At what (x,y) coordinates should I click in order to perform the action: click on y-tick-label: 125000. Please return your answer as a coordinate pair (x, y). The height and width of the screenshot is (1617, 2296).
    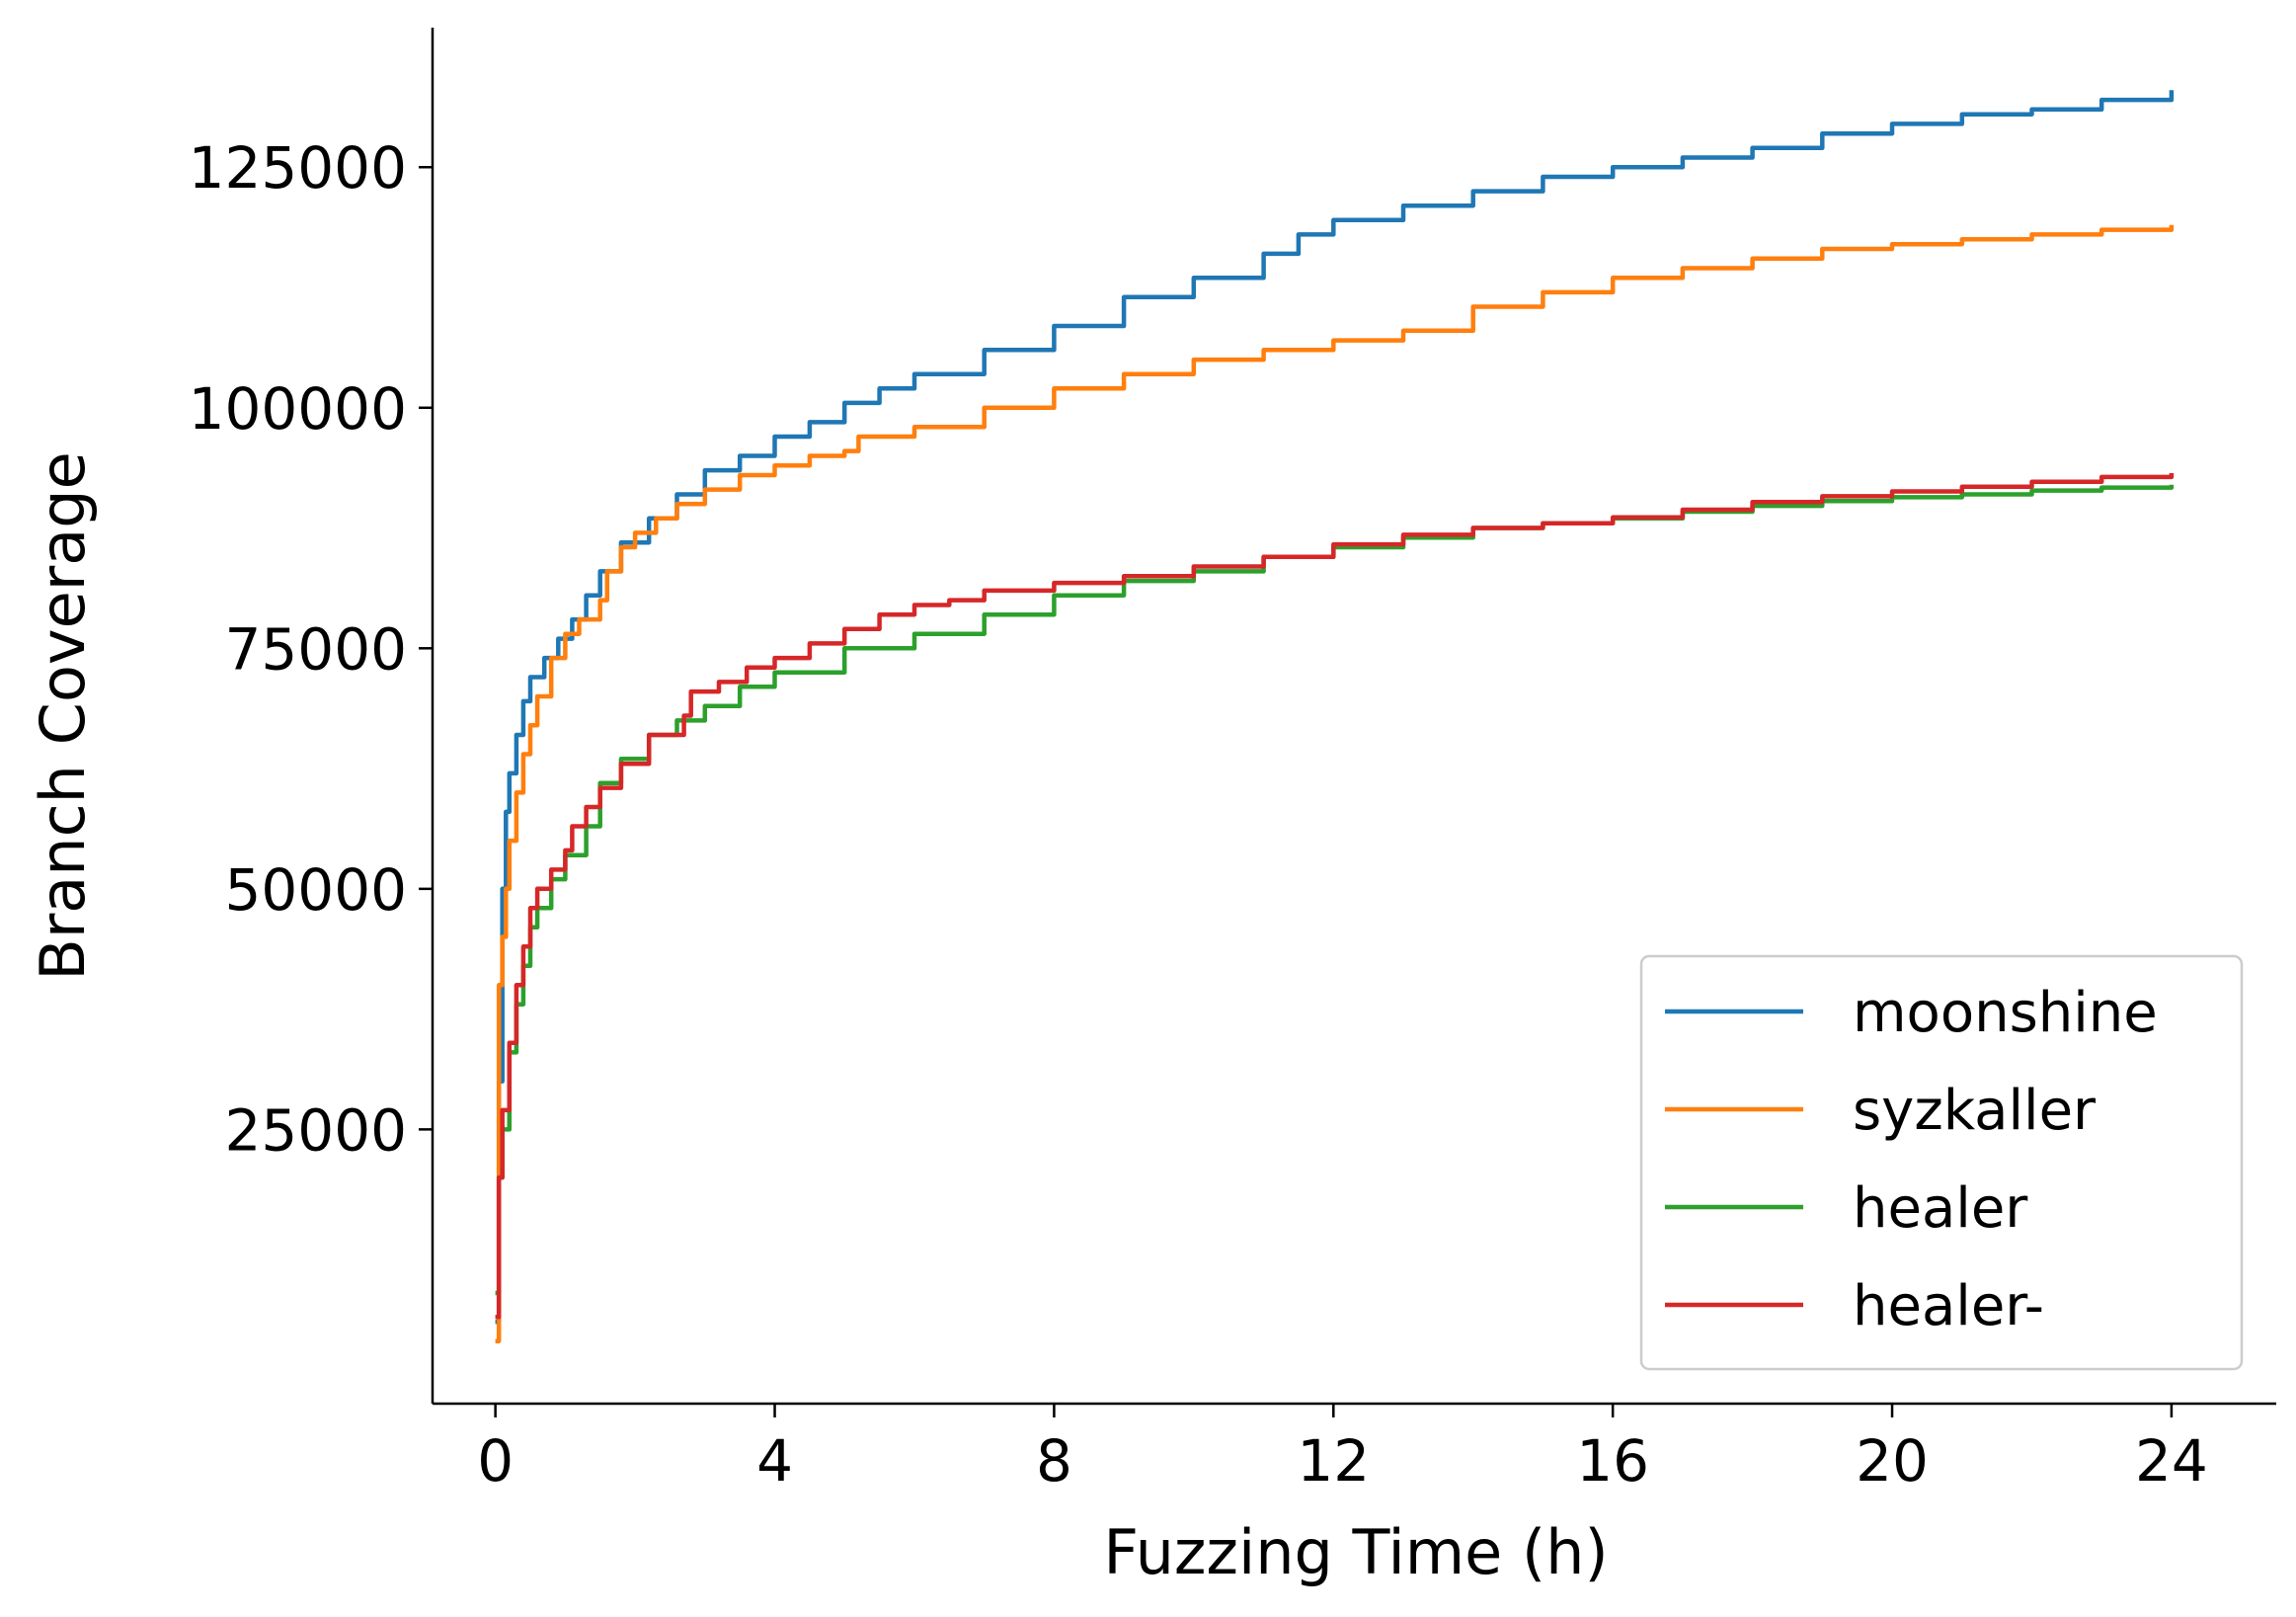
    Looking at the image, I should click on (298, 168).